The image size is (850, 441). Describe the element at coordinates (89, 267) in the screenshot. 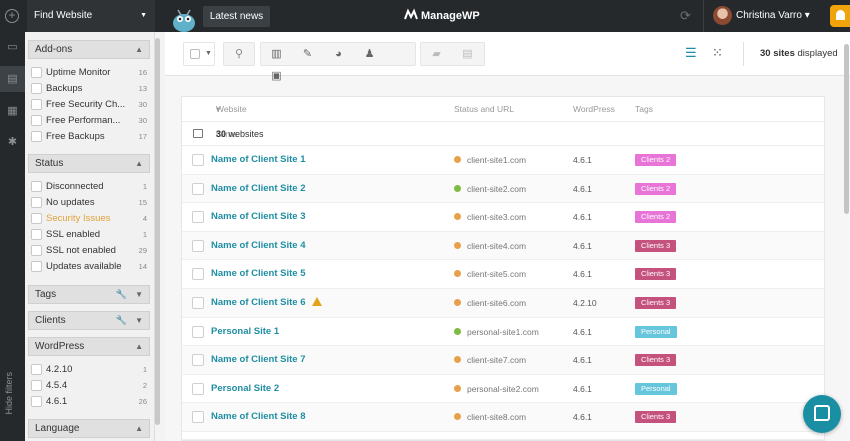

I see `filter-item: Updates available 14` at that location.